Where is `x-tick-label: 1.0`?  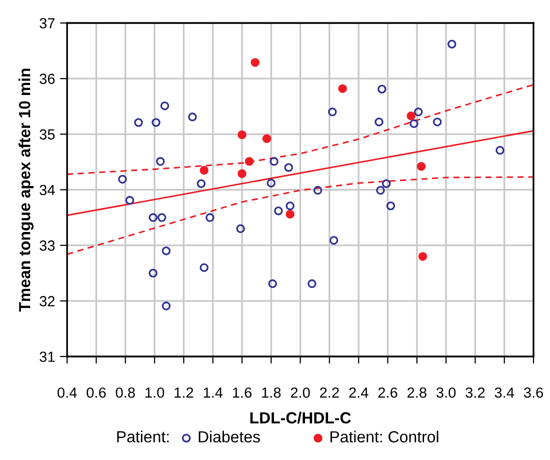 x-tick-label: 1.0 is located at coordinates (155, 392).